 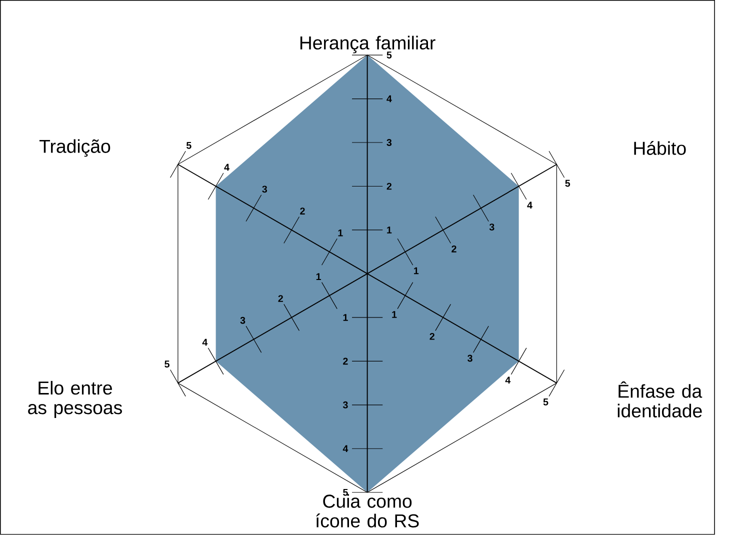 What do you see at coordinates (367, 511) in the screenshot?
I see `spoke-label: Cuia como ícone do RS` at bounding box center [367, 511].